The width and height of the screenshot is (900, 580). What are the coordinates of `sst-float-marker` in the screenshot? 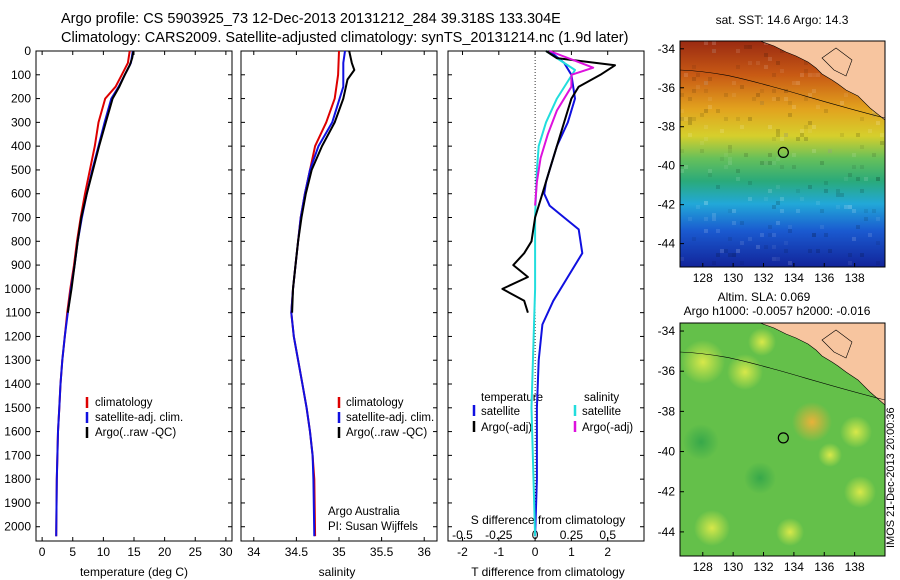 It's located at (783, 152).